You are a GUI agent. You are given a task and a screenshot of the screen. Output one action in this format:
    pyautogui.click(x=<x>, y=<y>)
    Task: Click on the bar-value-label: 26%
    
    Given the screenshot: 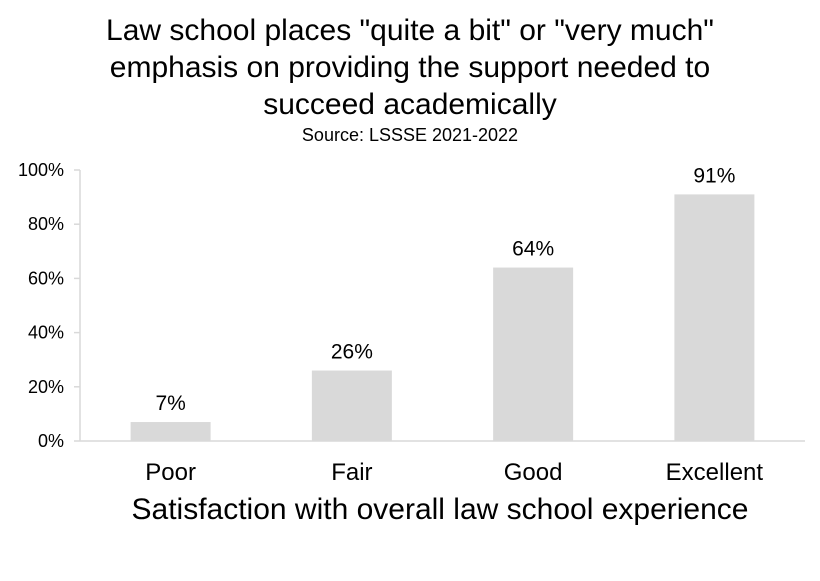 What is the action you would take?
    pyautogui.click(x=352, y=352)
    